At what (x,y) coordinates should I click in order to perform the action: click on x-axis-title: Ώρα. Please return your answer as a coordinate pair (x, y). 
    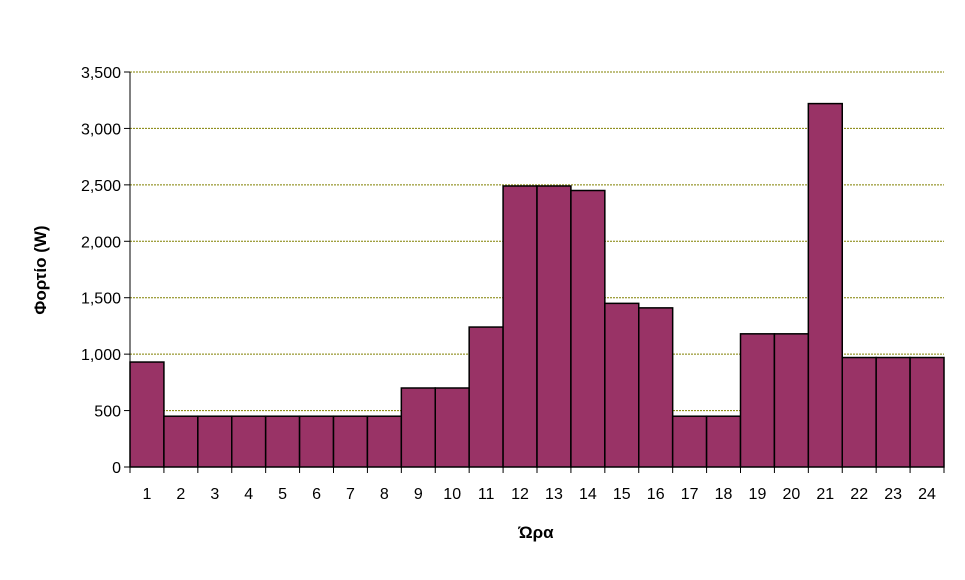
    Looking at the image, I should click on (535, 532).